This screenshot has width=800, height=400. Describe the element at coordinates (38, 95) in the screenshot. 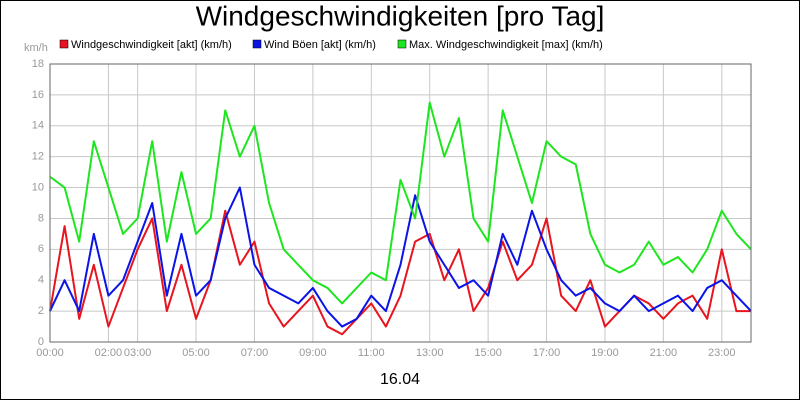

I see `y-tick-label: 16` at that location.